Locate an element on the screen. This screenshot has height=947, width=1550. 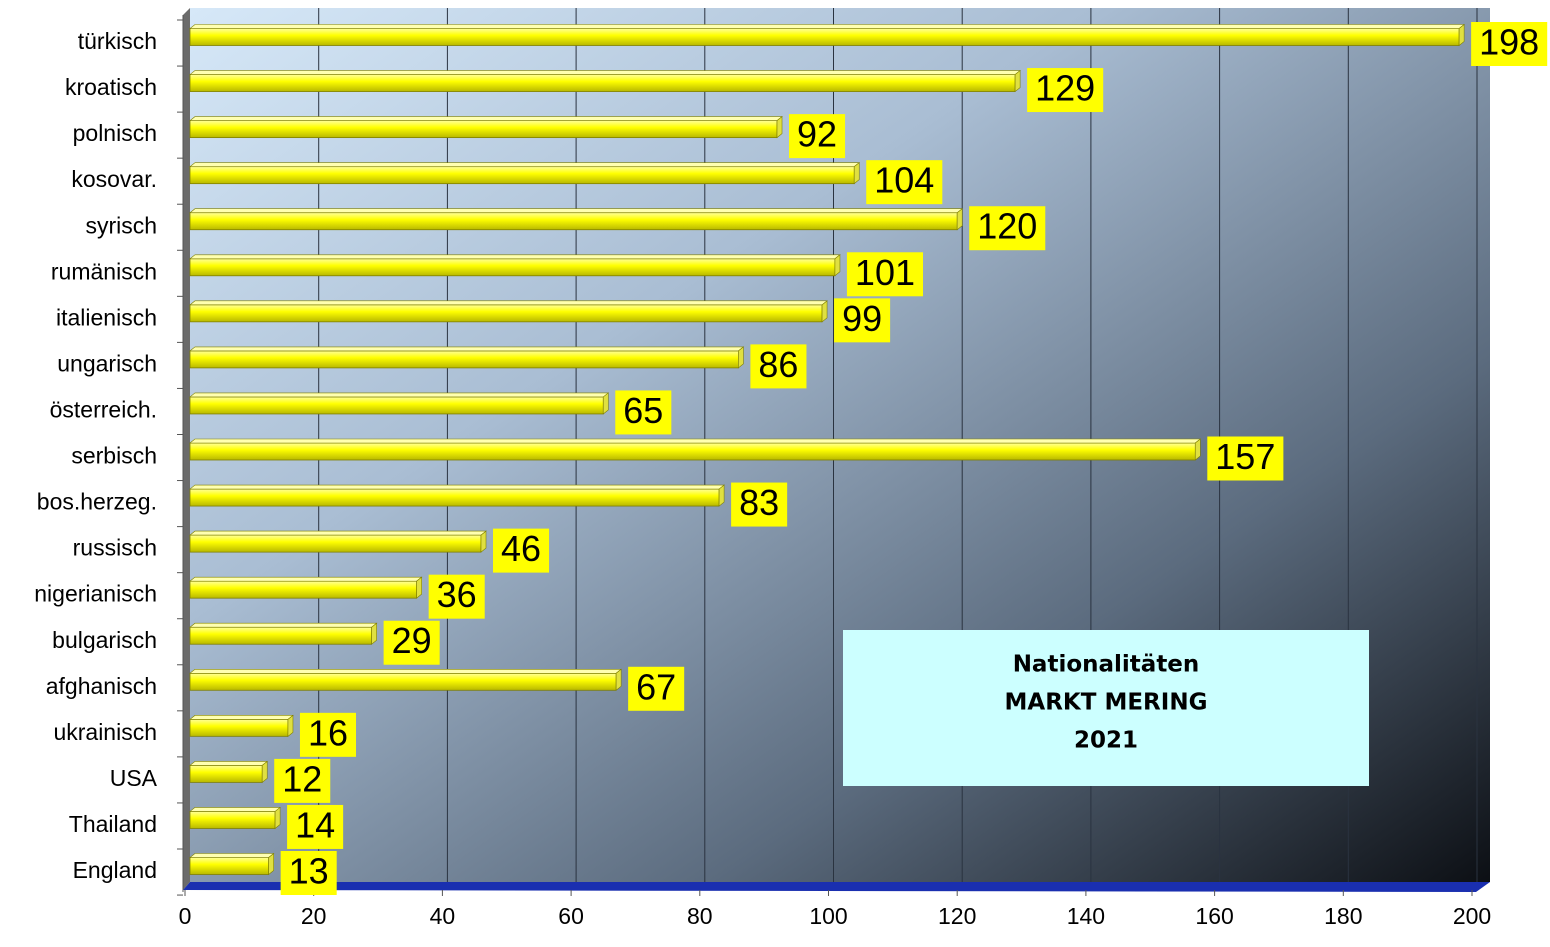
y-tick-label: türkisch is located at coordinates (117, 41).